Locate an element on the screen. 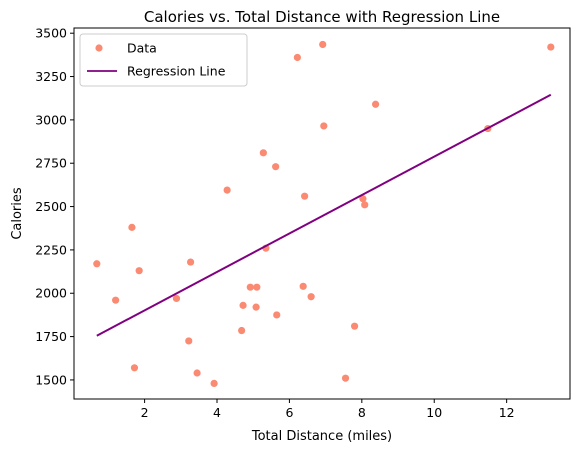 The width and height of the screenshot is (580, 453). legend: Data Regression Line is located at coordinates (163, 60).